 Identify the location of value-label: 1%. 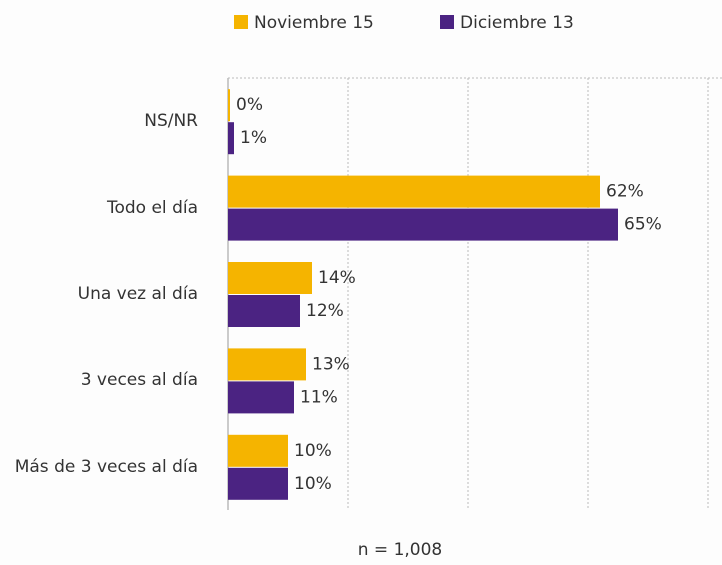
(253, 138).